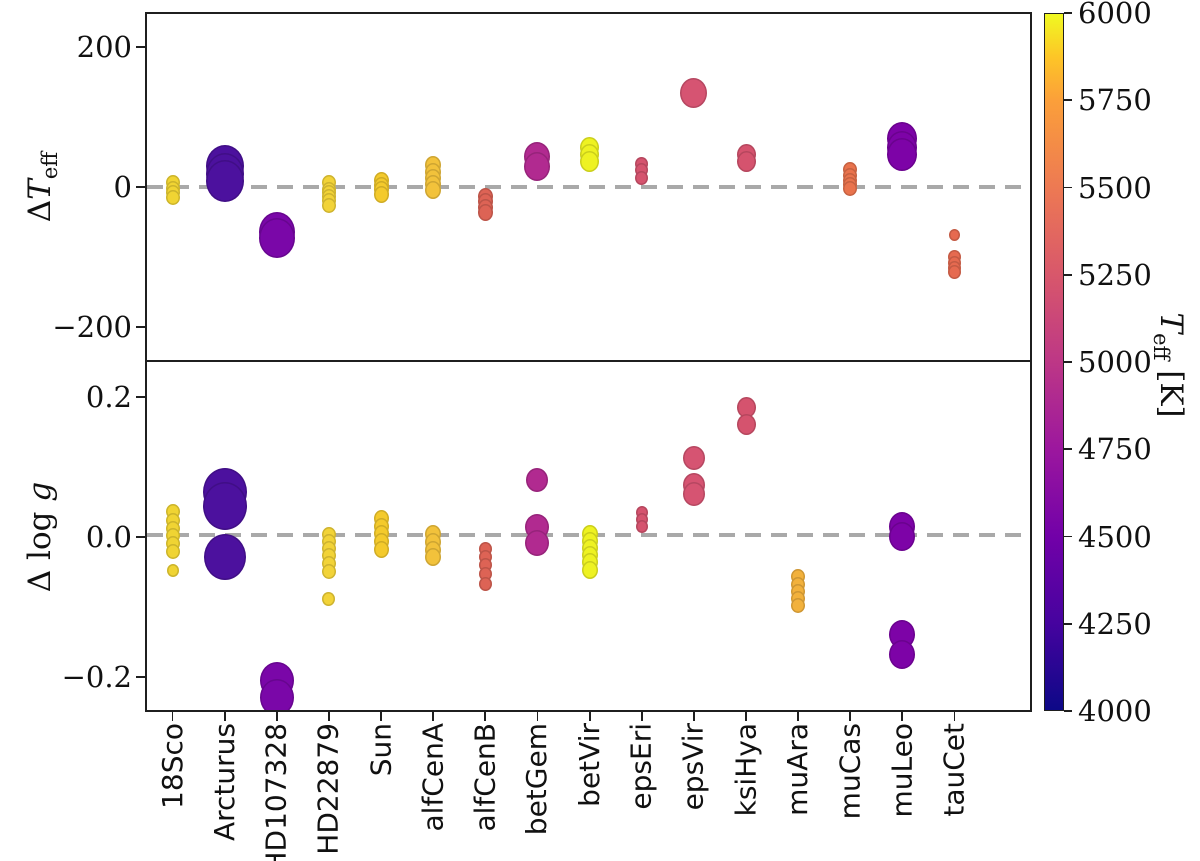  What do you see at coordinates (537, 779) in the screenshot?
I see `x-category-text: betGem` at bounding box center [537, 779].